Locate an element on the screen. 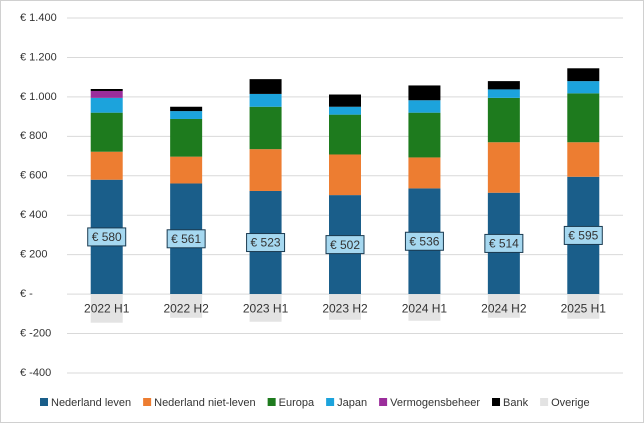 This screenshot has height=423, width=644. value-label: € 561 is located at coordinates (186, 239).